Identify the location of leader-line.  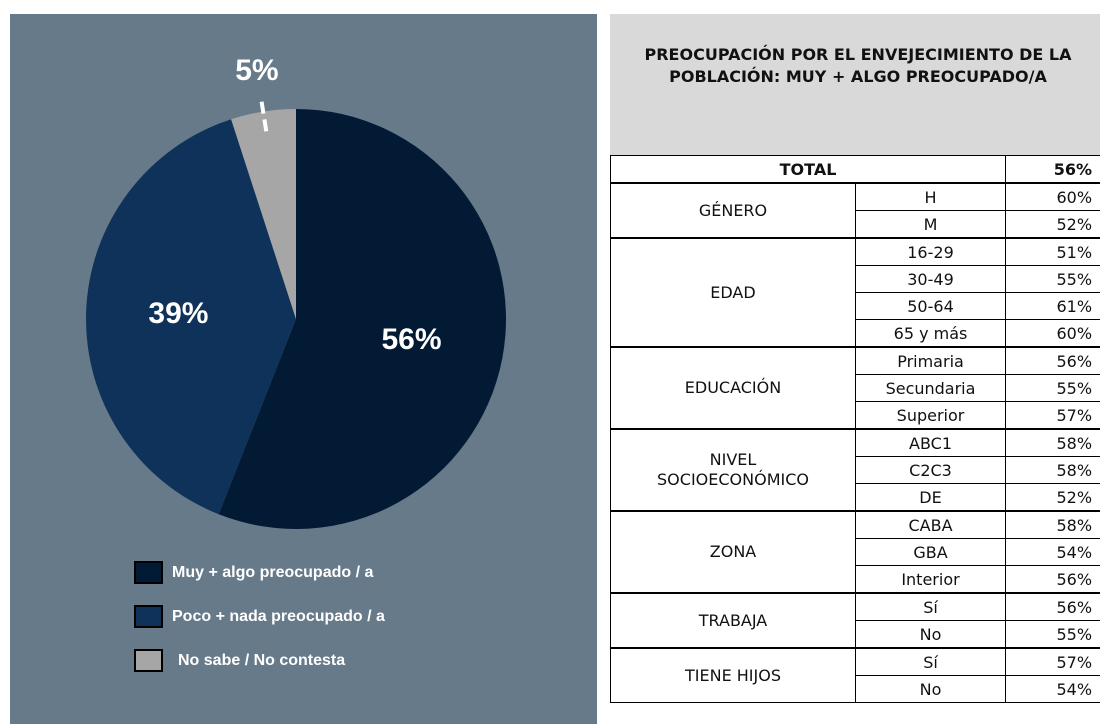
(263, 114).